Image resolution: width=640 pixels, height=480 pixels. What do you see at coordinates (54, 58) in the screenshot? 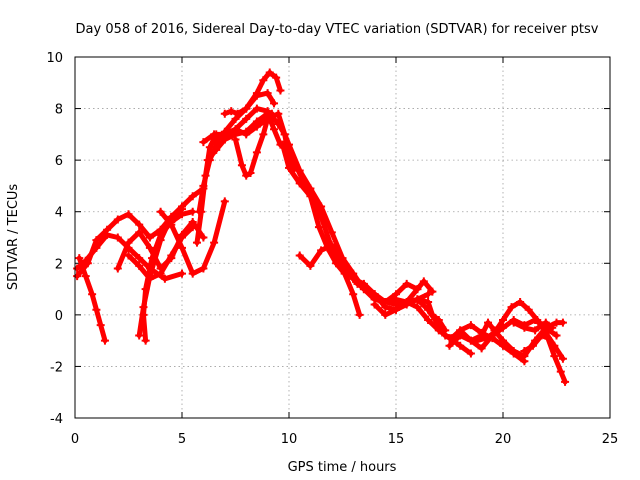
I see `y-tick-label: 10` at bounding box center [54, 58].